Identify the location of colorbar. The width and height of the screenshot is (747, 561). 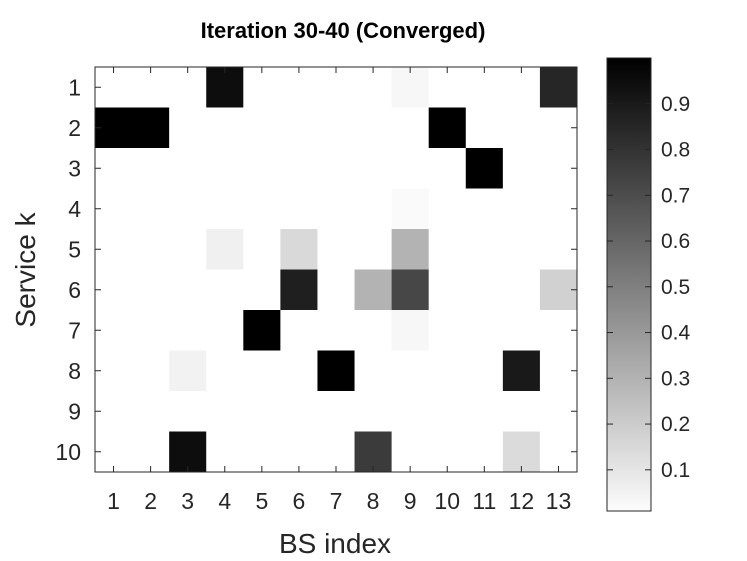
(629, 284).